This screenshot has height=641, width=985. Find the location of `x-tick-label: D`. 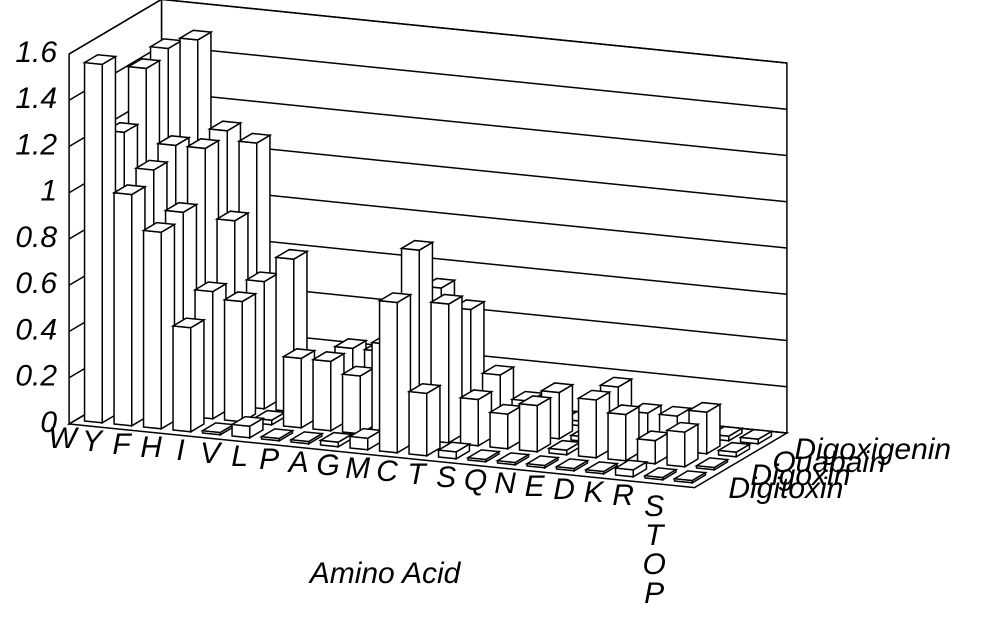

x-tick-label: D is located at coordinates (564, 489).